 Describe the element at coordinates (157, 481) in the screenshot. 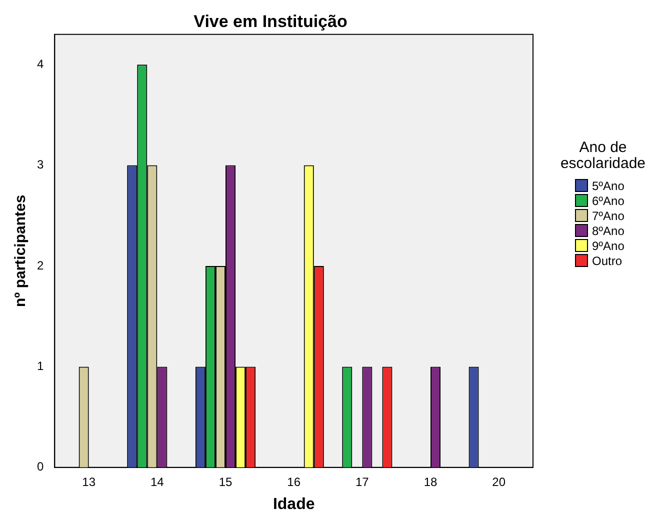

I see `x-tick-label: 14` at that location.